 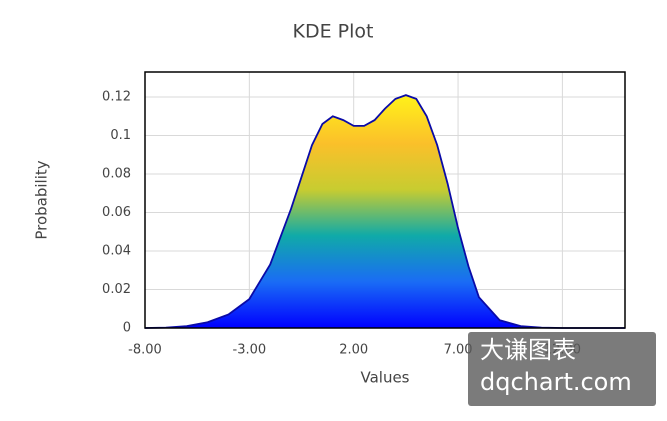 I want to click on watermark: 大谦图表 dqchart.com, so click(x=562, y=369).